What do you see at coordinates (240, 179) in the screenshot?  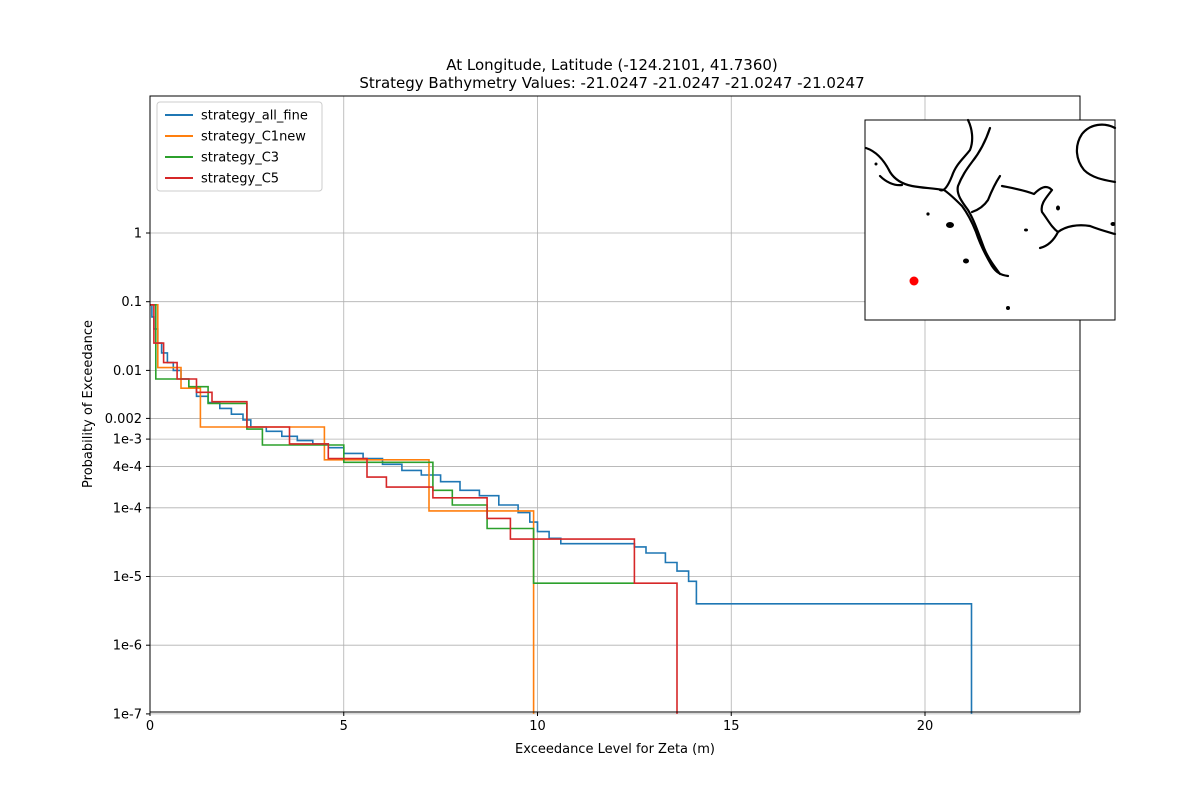 I see `legend-label: strategy_C5` at bounding box center [240, 179].